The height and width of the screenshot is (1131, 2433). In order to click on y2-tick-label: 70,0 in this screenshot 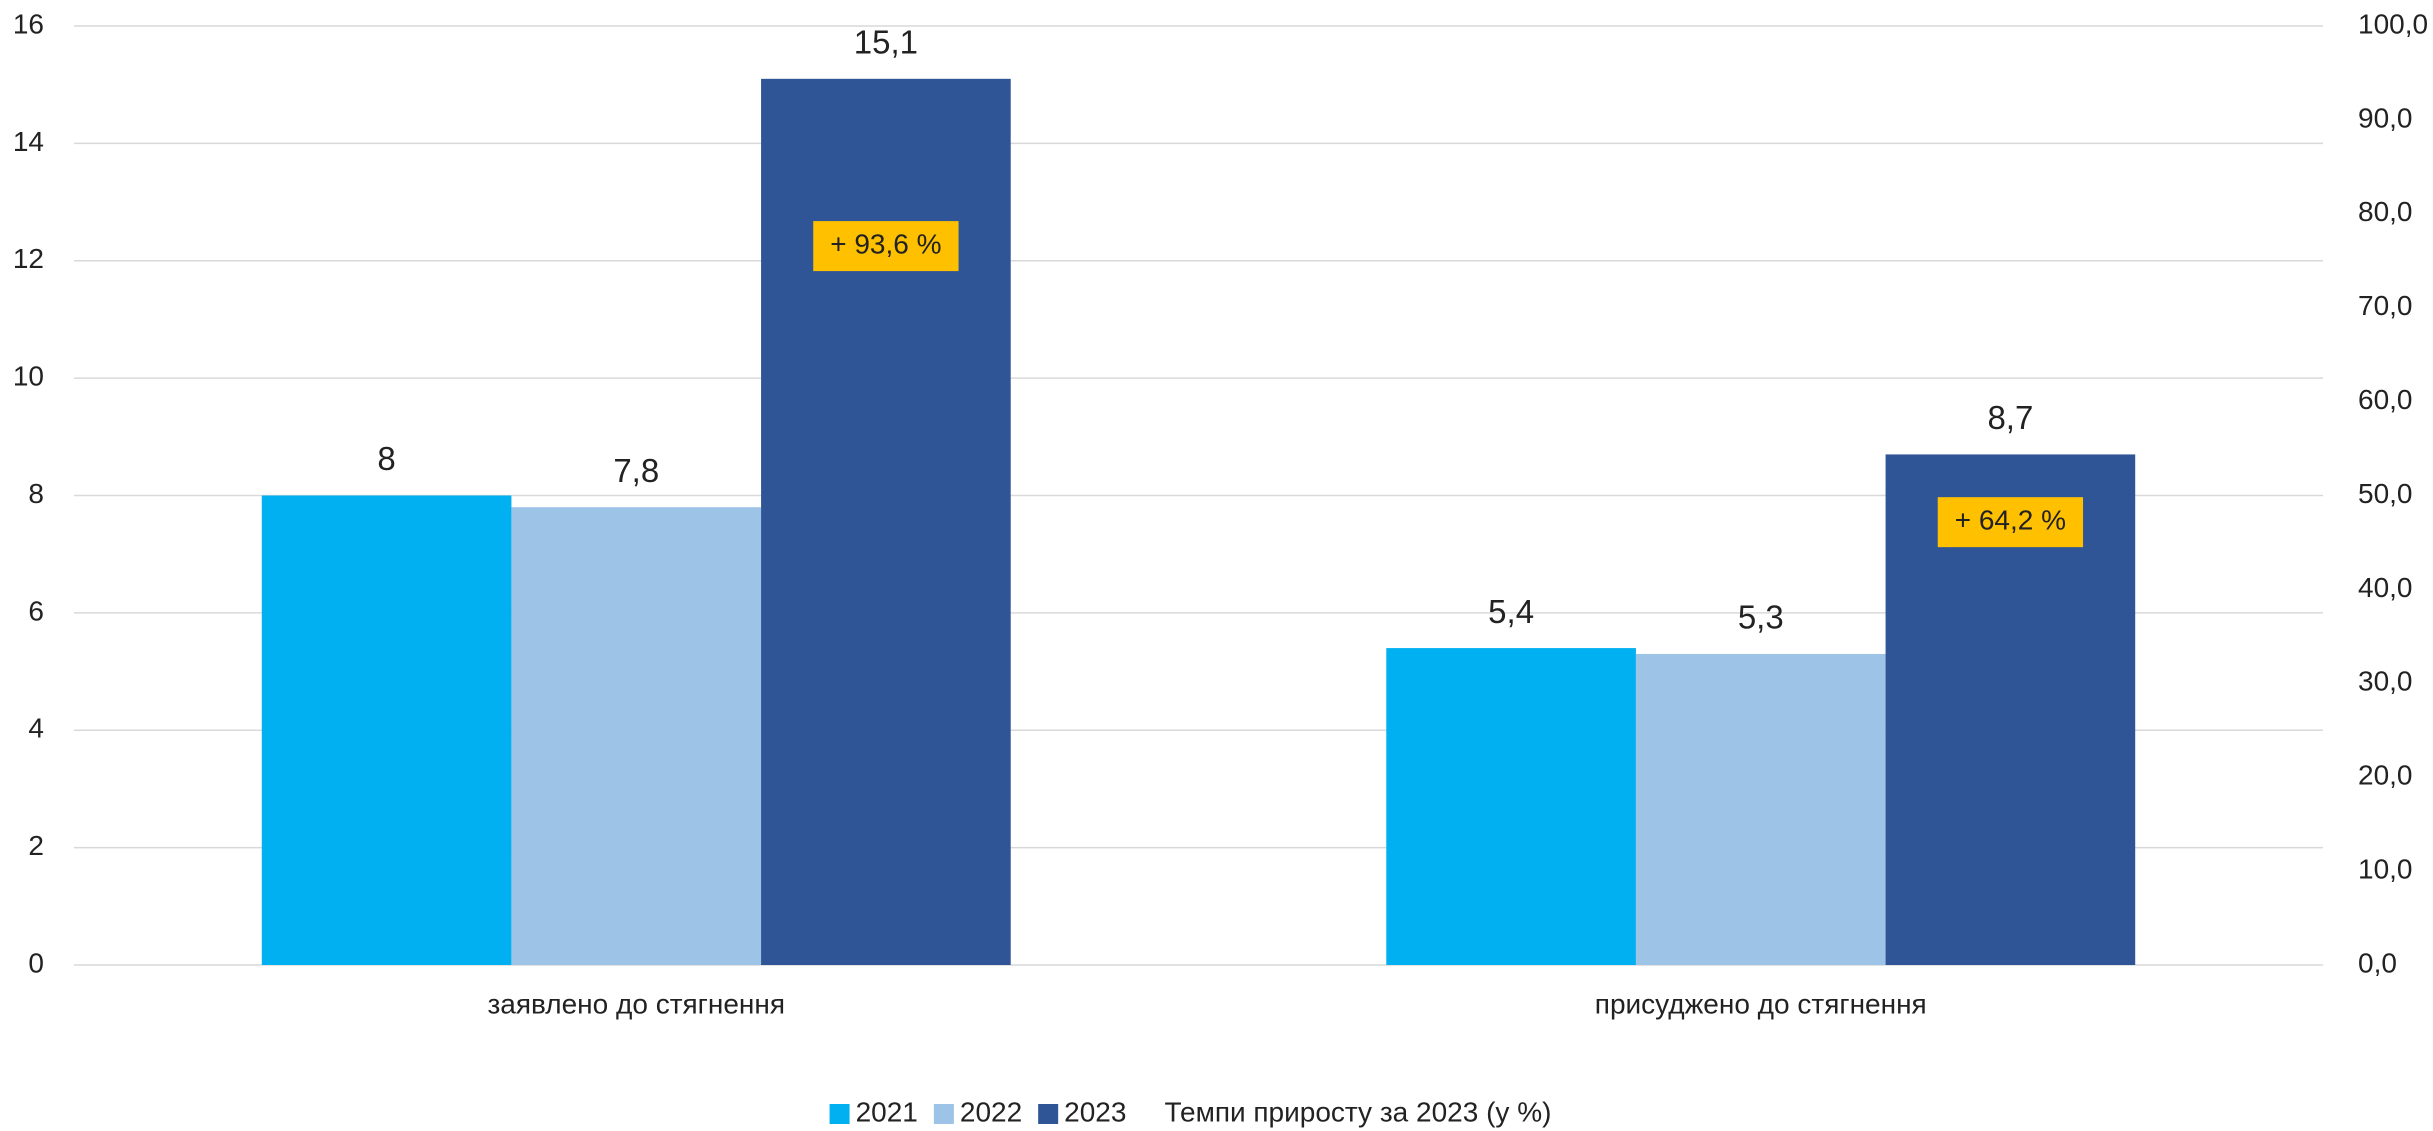, I will do `click(2385, 305)`.